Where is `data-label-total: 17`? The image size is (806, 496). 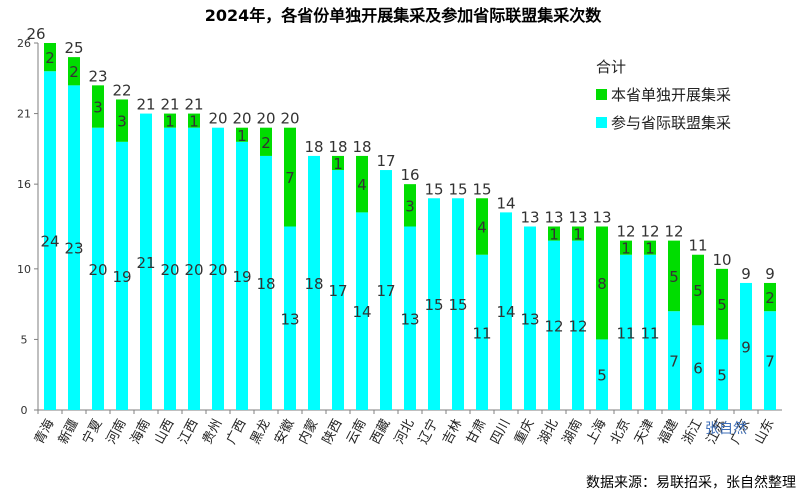 data-label-total: 17 is located at coordinates (385, 161).